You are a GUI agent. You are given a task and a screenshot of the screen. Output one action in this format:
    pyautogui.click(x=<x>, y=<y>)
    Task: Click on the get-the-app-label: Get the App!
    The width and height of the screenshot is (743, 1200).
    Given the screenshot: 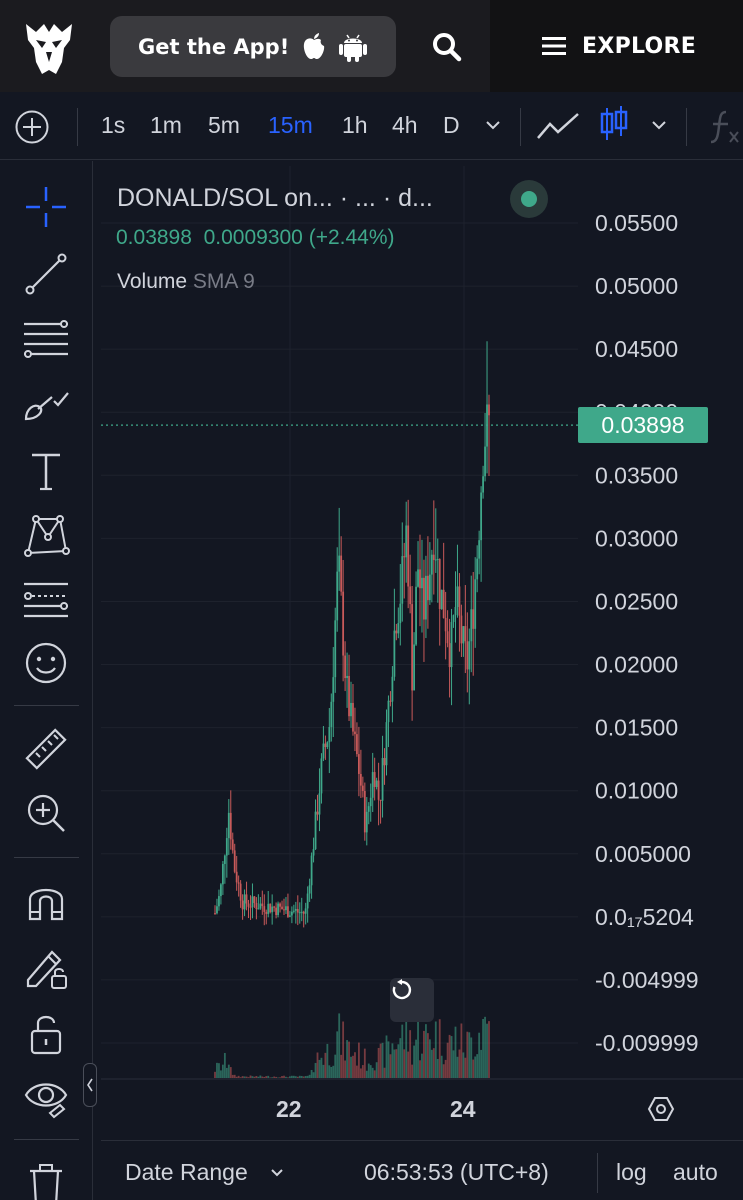 What is the action you would take?
    pyautogui.click(x=214, y=46)
    